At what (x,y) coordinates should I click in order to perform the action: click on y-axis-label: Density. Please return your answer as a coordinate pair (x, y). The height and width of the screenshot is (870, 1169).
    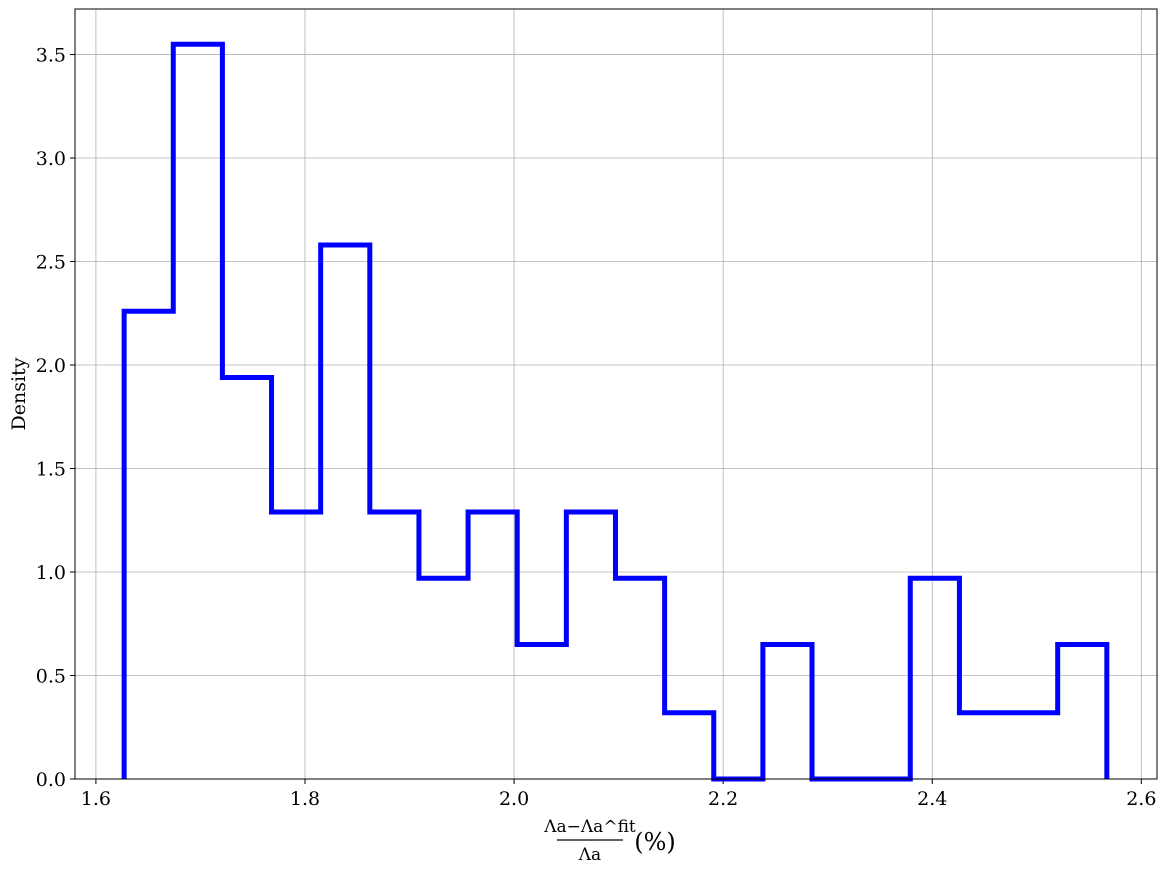
    Looking at the image, I should click on (19, 393).